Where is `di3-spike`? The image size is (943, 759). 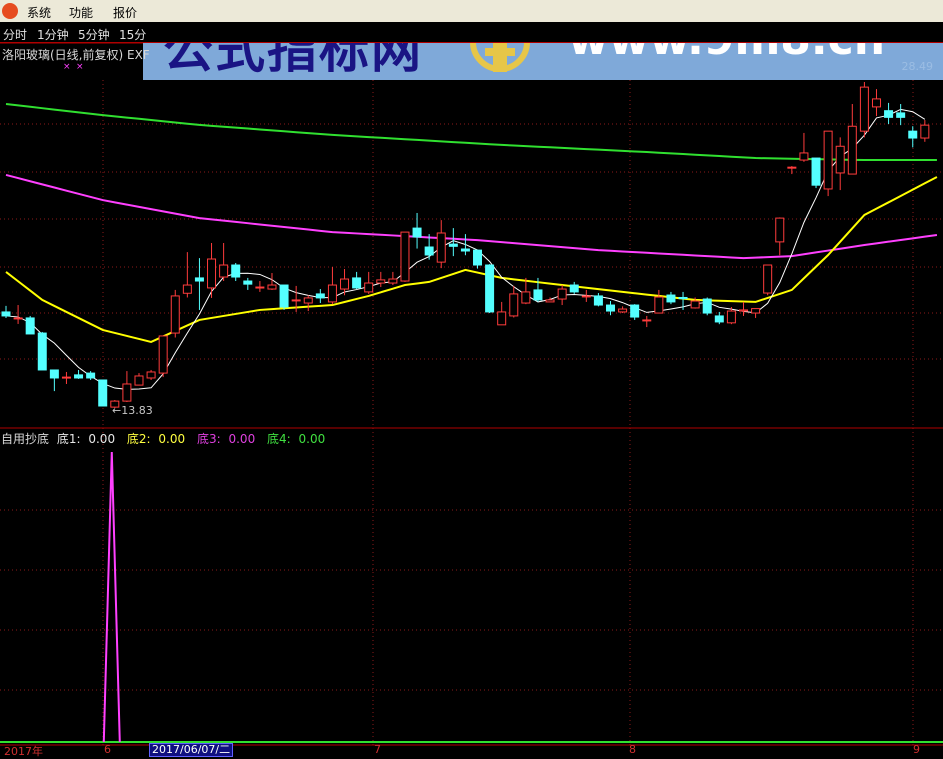 di3-spike is located at coordinates (111, 597).